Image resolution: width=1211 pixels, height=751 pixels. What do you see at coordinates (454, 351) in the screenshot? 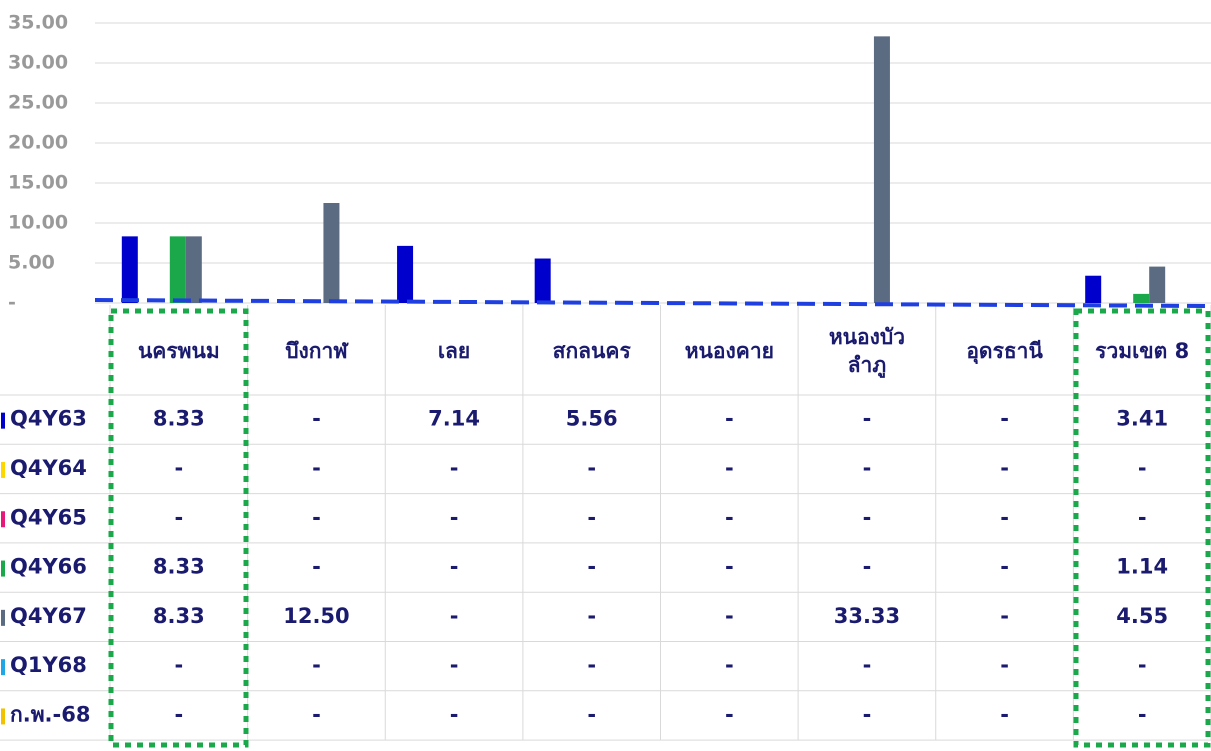
I see `category-label: เลย` at bounding box center [454, 351].